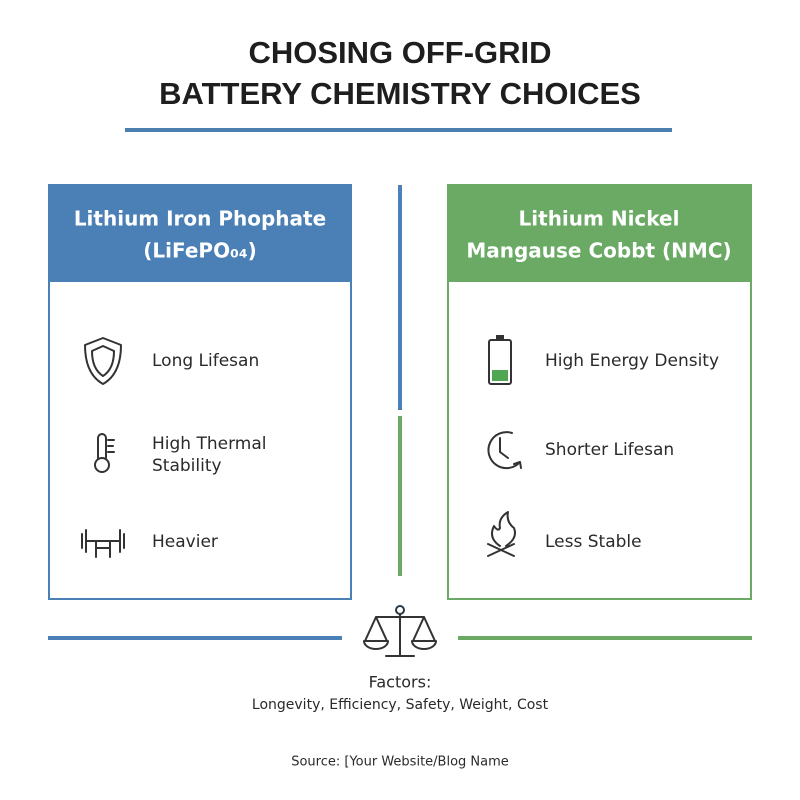  Describe the element at coordinates (504, 450) in the screenshot. I see `clock-icon` at that location.